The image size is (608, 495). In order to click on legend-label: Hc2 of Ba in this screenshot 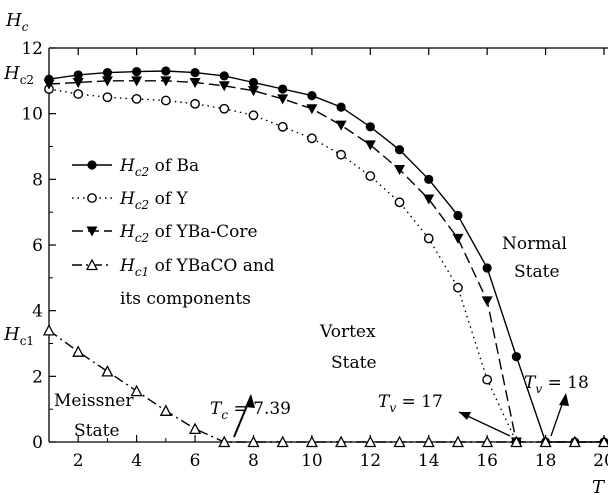, I will do `click(159, 167)`.